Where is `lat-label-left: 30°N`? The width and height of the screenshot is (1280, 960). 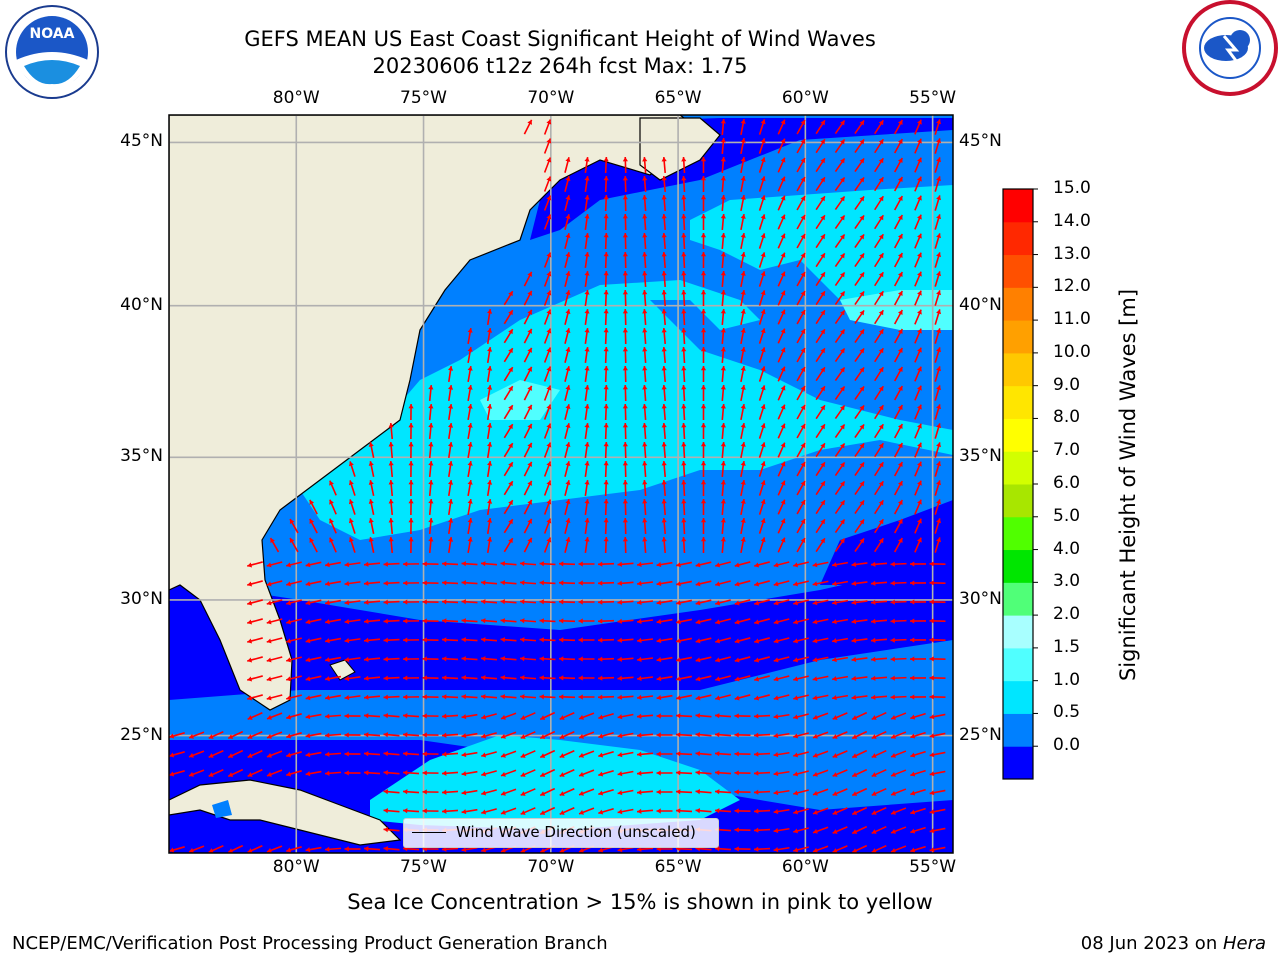 lat-label-left: 30°N is located at coordinates (141, 598).